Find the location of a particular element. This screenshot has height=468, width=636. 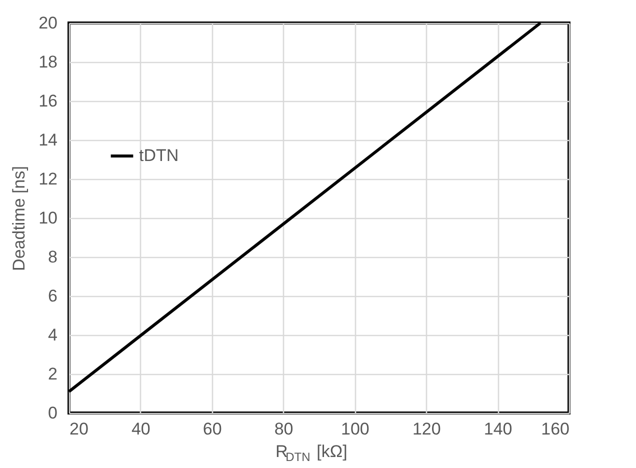

y-tick-label: 16 is located at coordinates (48, 101).